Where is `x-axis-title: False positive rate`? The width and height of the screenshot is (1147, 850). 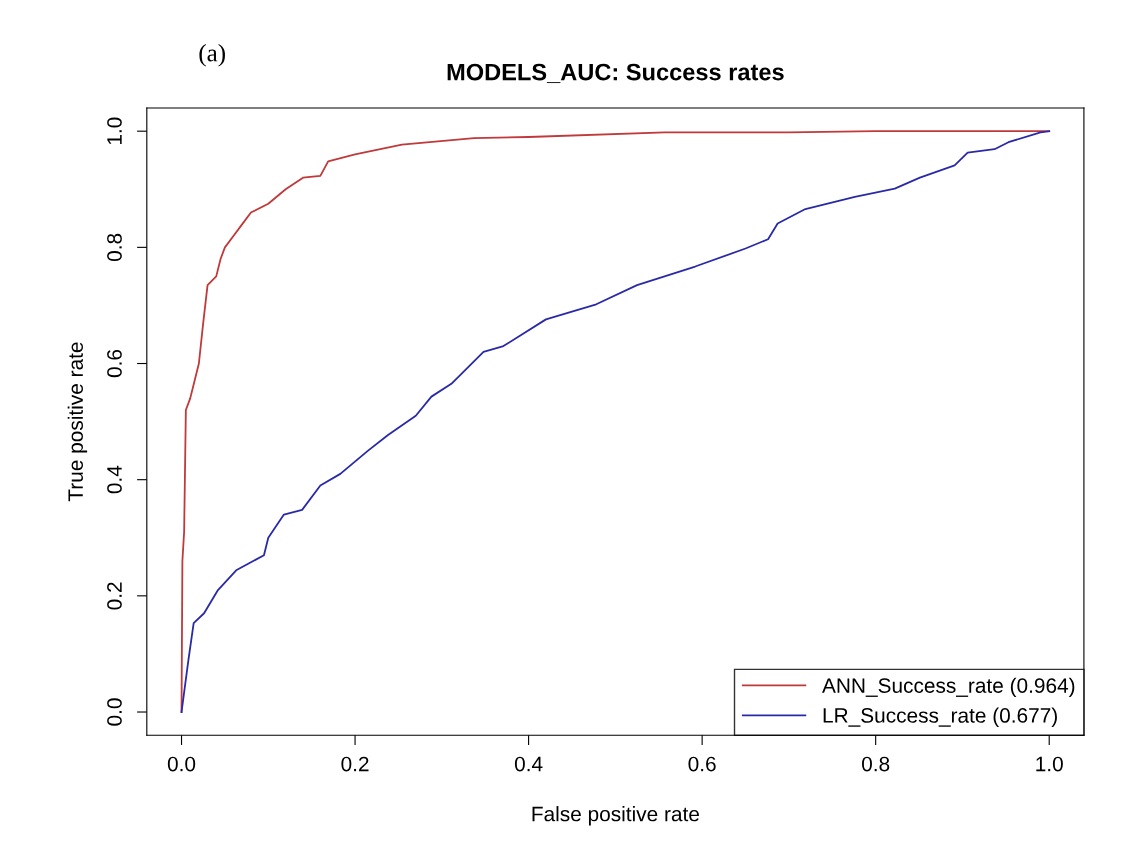 x-axis-title: False positive rate is located at coordinates (615, 816).